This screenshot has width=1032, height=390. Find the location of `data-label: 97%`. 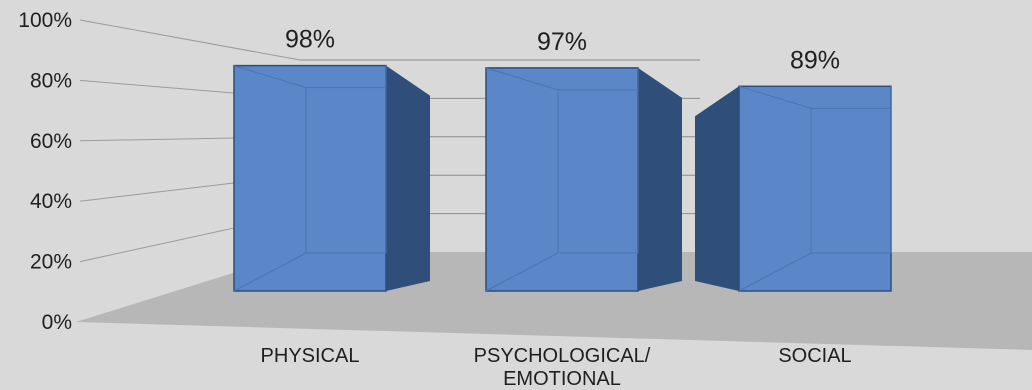

data-label: 97% is located at coordinates (562, 42).